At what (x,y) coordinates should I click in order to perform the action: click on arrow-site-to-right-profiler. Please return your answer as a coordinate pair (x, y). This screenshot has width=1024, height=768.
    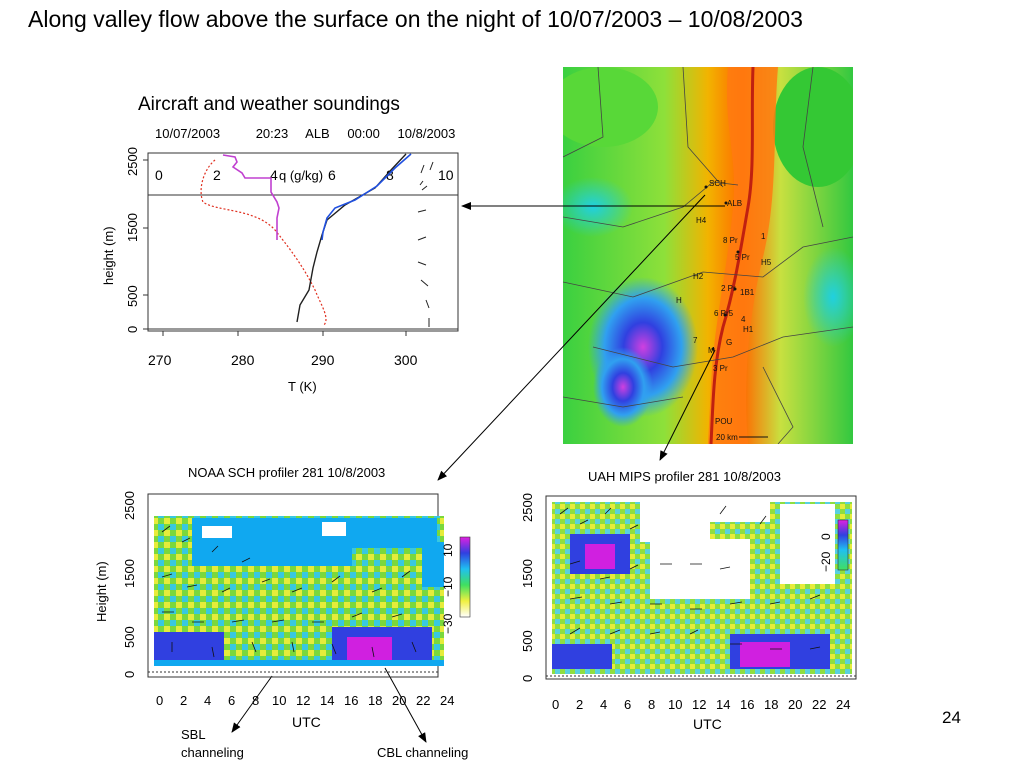
    Looking at the image, I should click on (687, 405).